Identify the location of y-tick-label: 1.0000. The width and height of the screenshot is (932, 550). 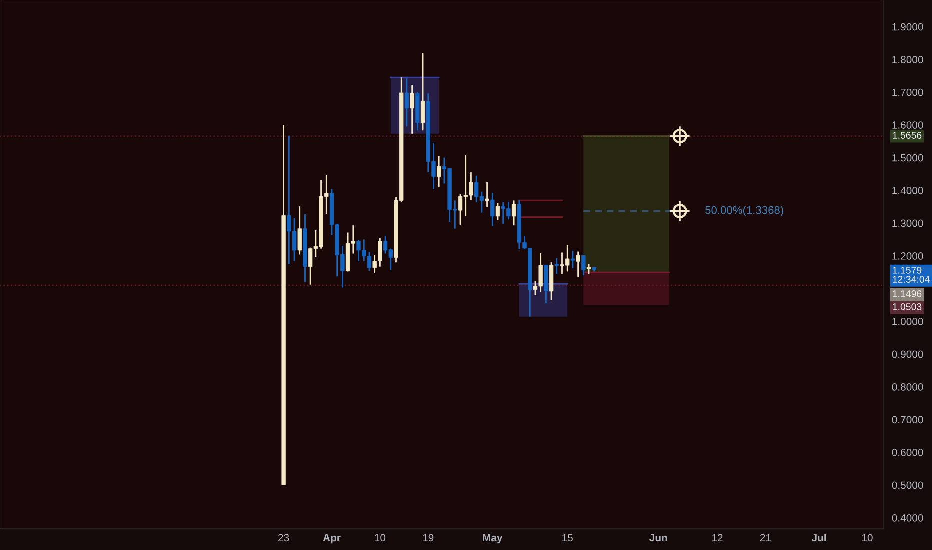
(908, 322).